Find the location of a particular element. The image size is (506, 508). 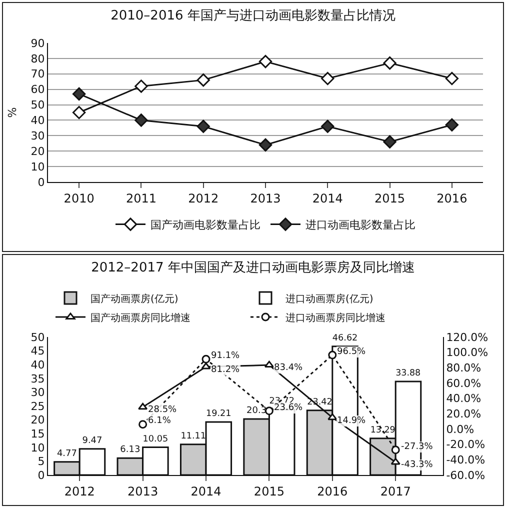

x-tick-label: 2010 is located at coordinates (79, 198).